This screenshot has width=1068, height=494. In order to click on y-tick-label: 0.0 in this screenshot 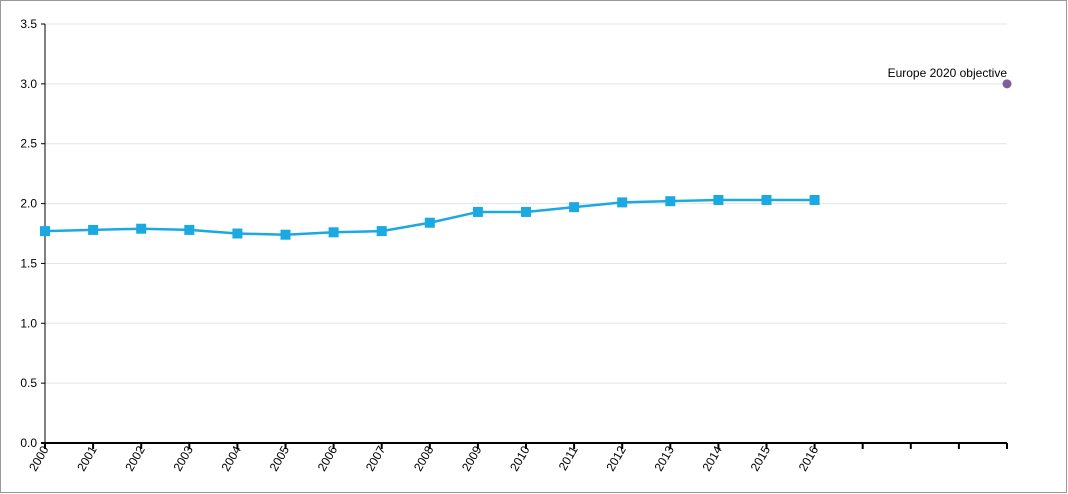, I will do `click(28, 443)`.